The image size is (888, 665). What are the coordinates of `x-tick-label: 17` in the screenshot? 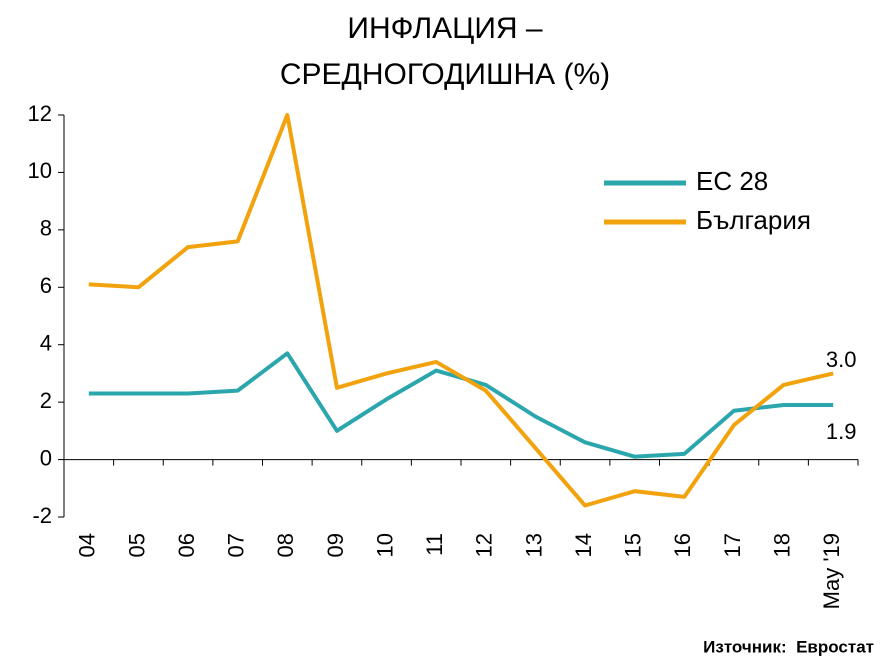 It's located at (732, 545).